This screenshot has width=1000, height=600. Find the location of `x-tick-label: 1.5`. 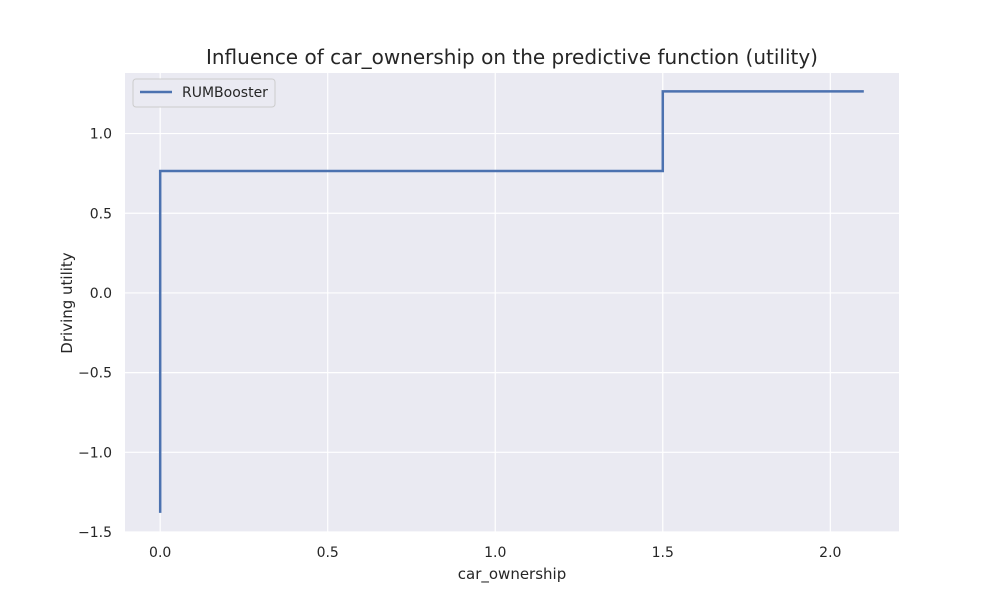

x-tick-label: 1.5 is located at coordinates (663, 553).